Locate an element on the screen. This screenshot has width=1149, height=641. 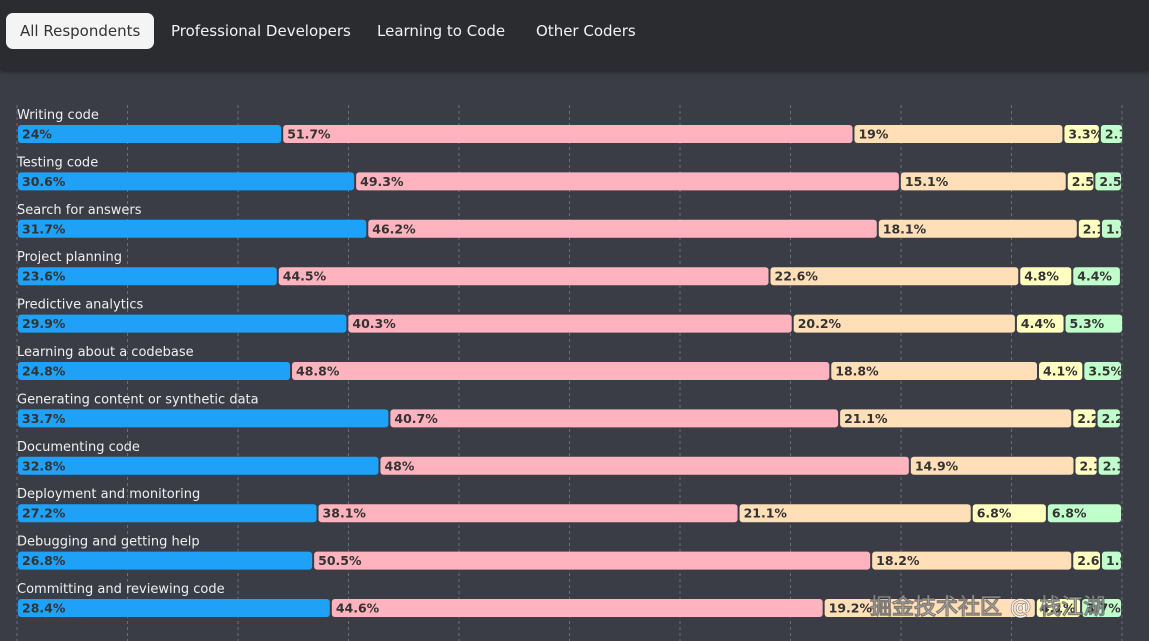
value-label: 44.5% is located at coordinates (305, 276).